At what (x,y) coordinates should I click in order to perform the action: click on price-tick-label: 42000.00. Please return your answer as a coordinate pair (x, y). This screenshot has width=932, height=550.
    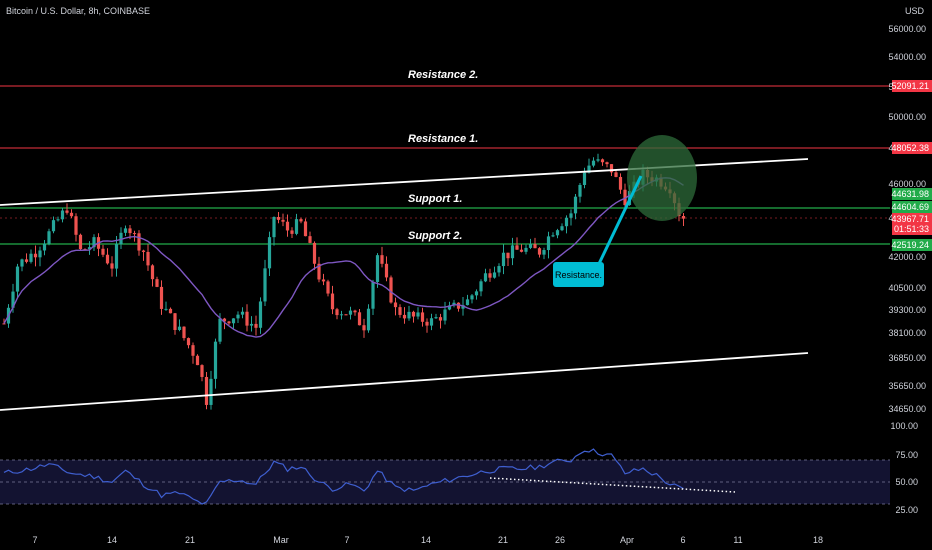
    Looking at the image, I should click on (907, 257).